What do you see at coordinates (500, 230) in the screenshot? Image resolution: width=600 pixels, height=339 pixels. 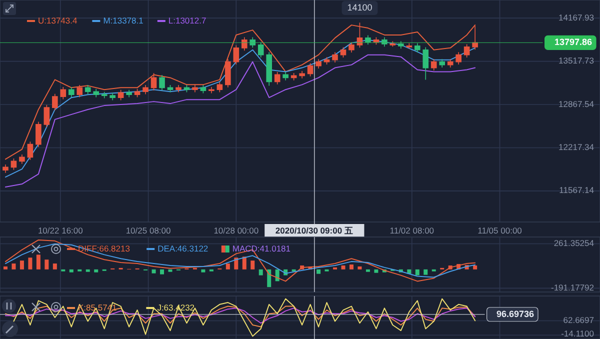 I see `x-tick-label: 11/05 00:00` at bounding box center [500, 230].